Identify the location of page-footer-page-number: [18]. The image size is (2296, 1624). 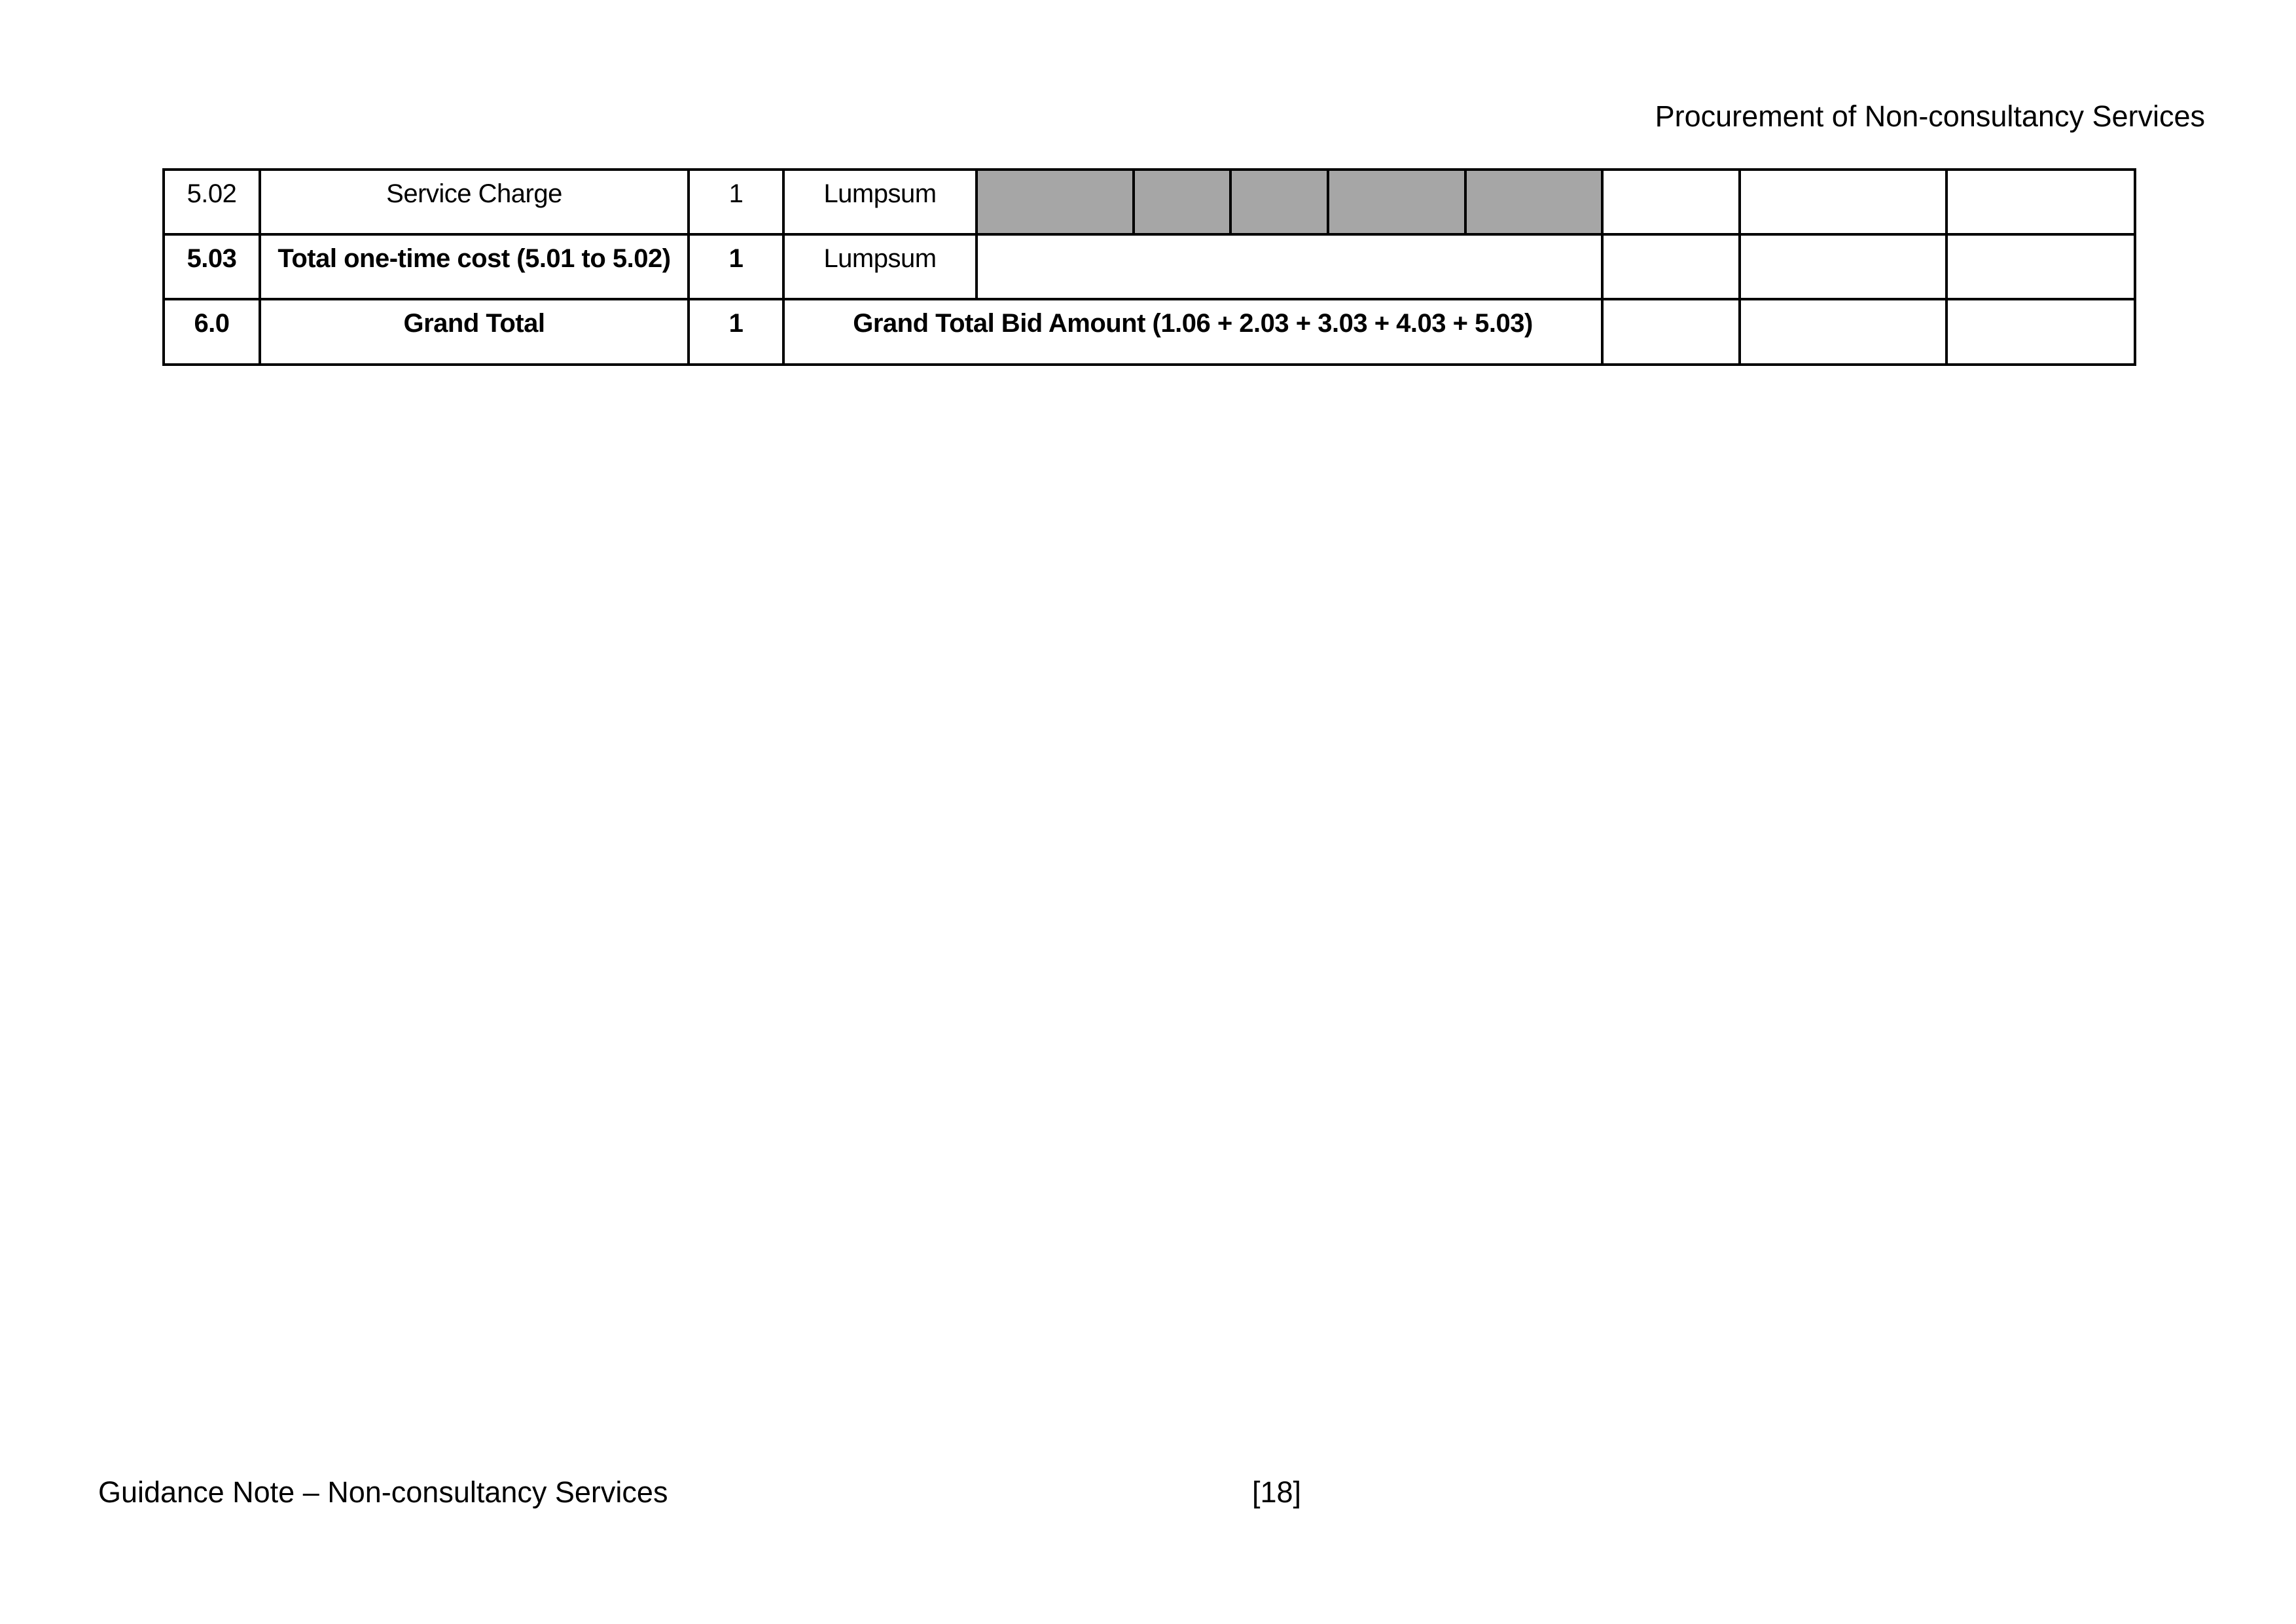
(1277, 1492).